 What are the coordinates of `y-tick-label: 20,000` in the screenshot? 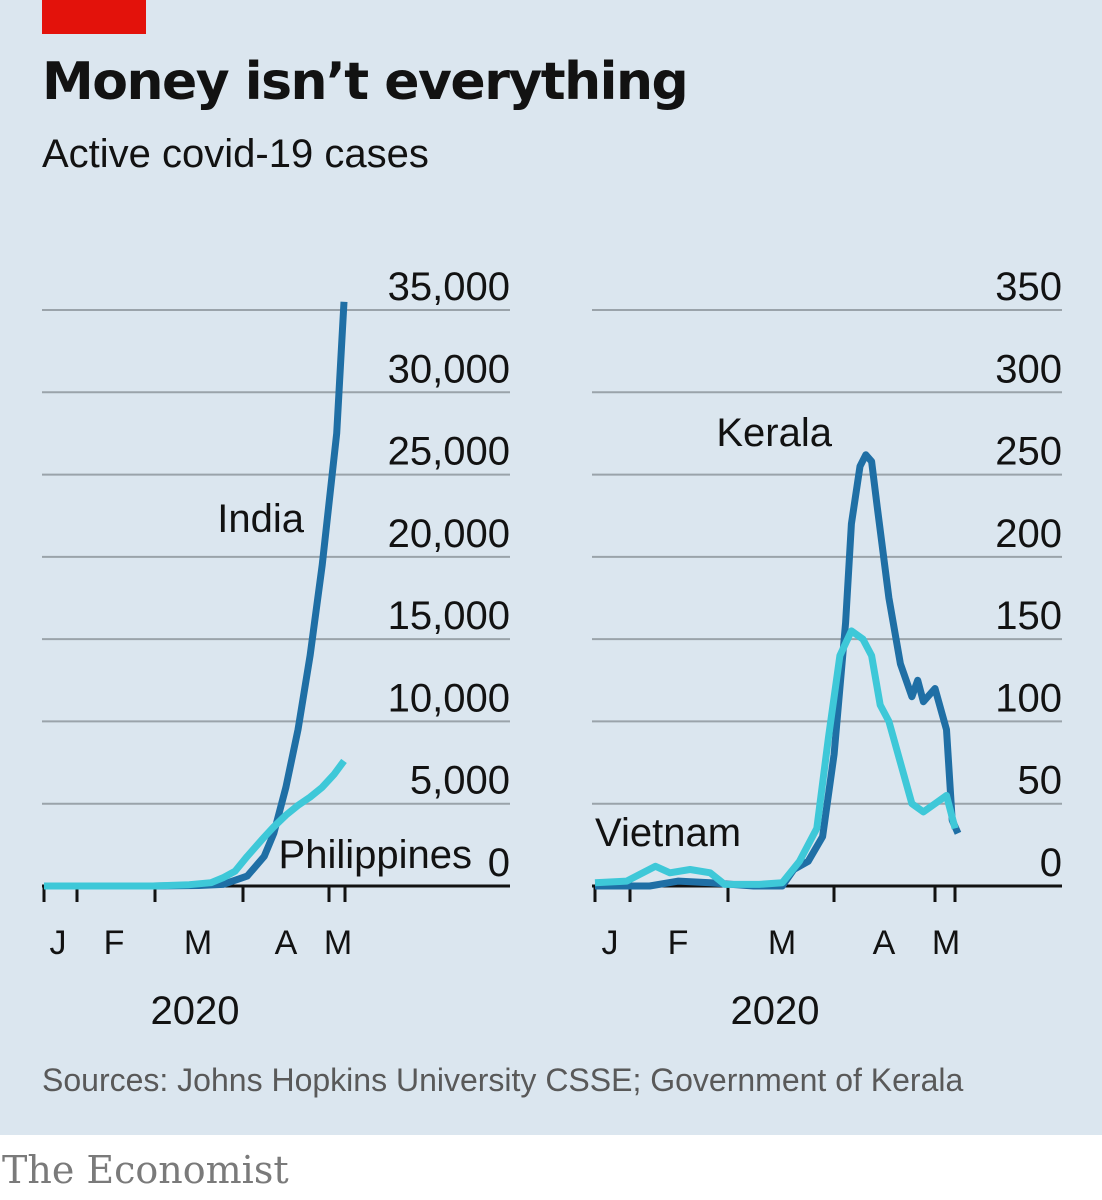 It's located at (449, 534).